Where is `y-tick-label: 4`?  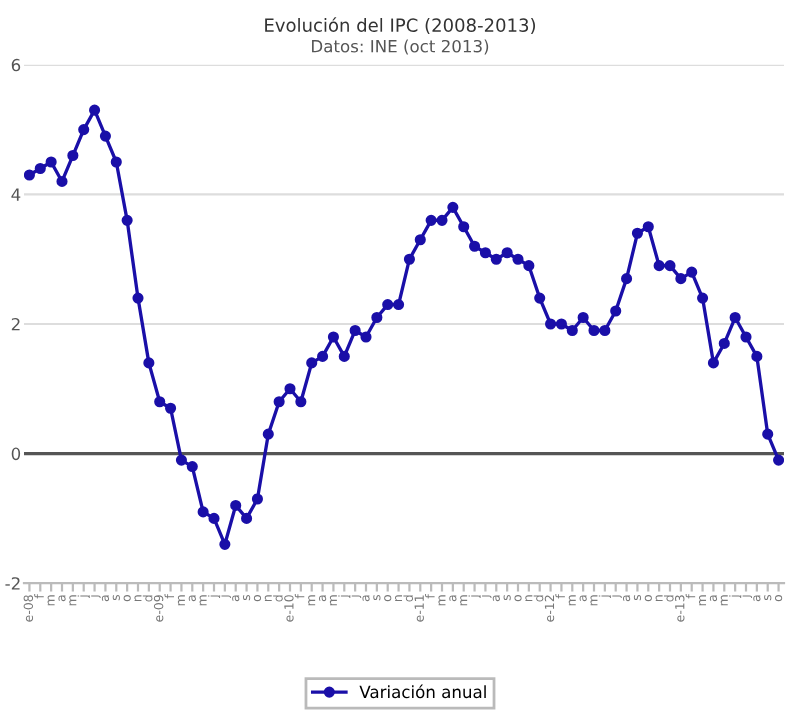
y-tick-label: 4 is located at coordinates (16, 194).